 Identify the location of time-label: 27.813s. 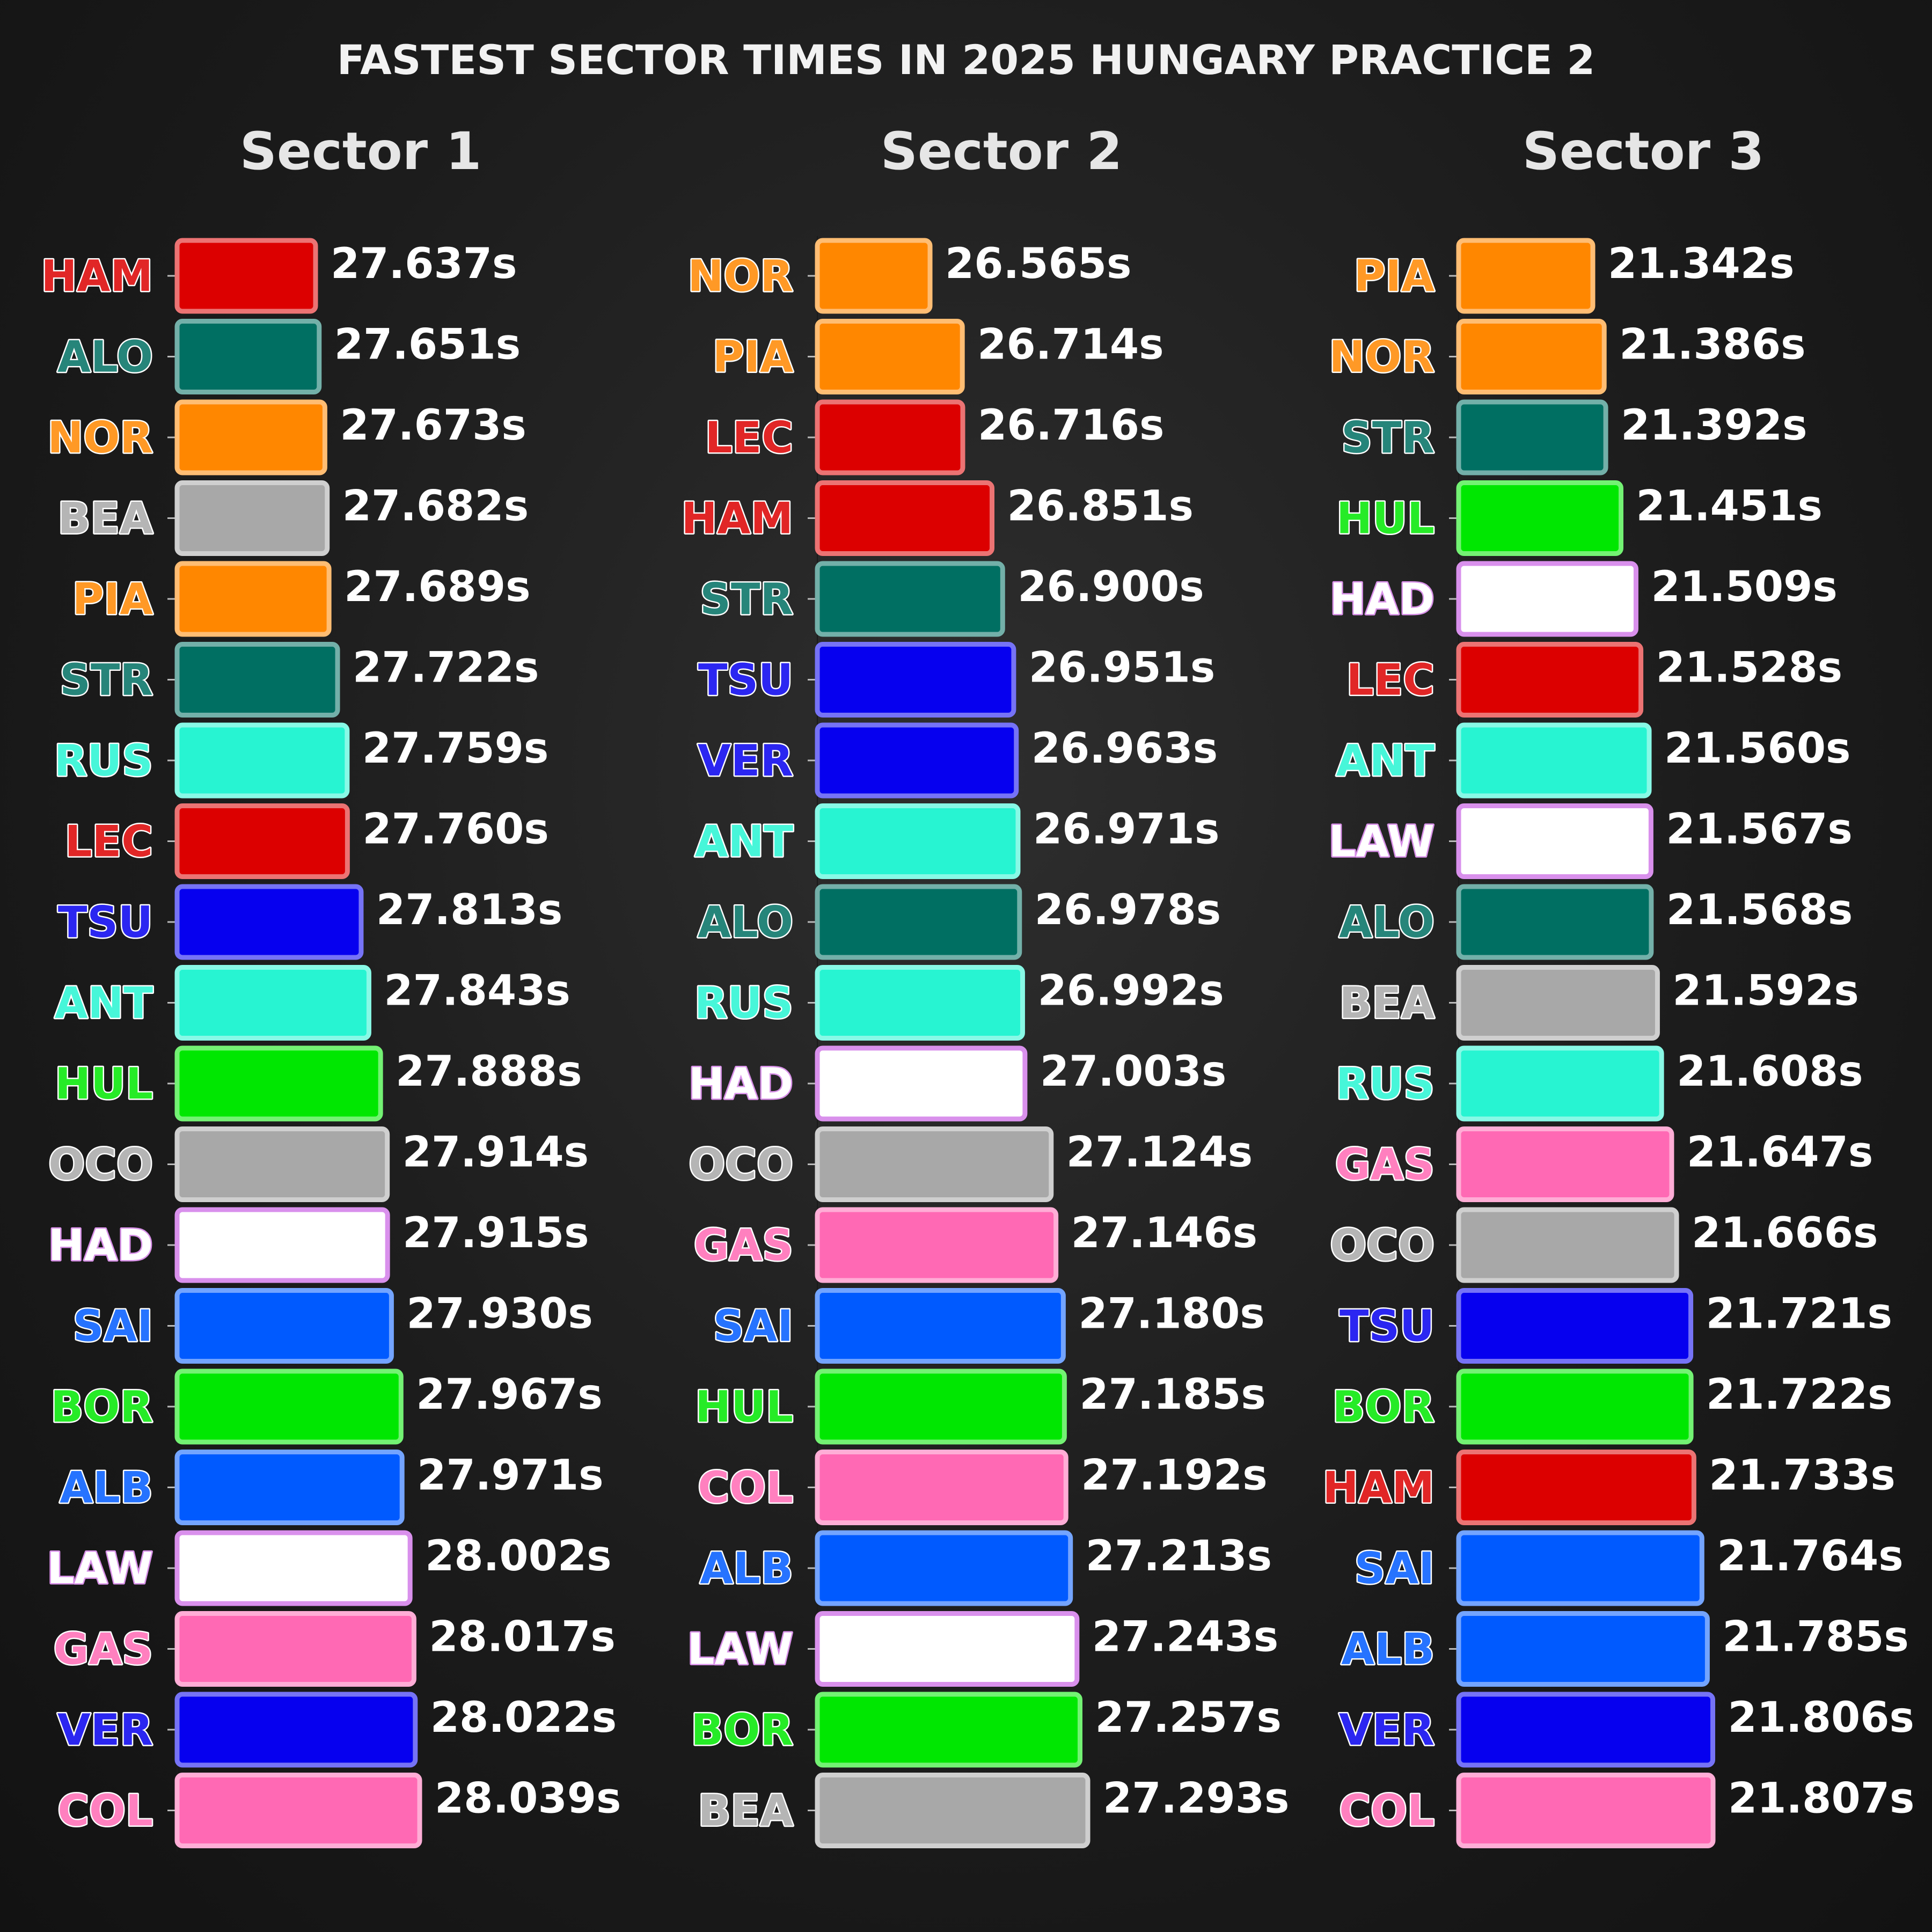
(469, 910).